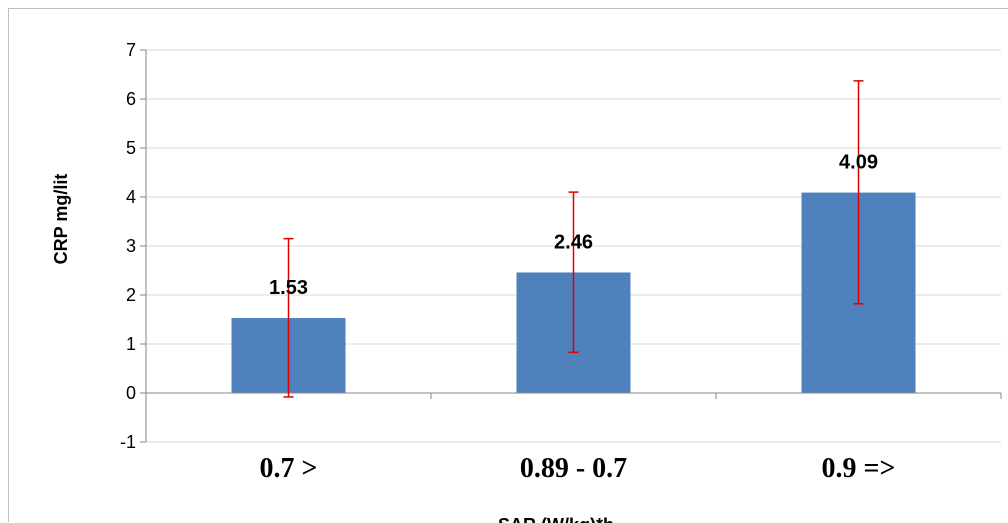 The width and height of the screenshot is (1008, 523). I want to click on y-tick-label: 2, so click(131, 295).